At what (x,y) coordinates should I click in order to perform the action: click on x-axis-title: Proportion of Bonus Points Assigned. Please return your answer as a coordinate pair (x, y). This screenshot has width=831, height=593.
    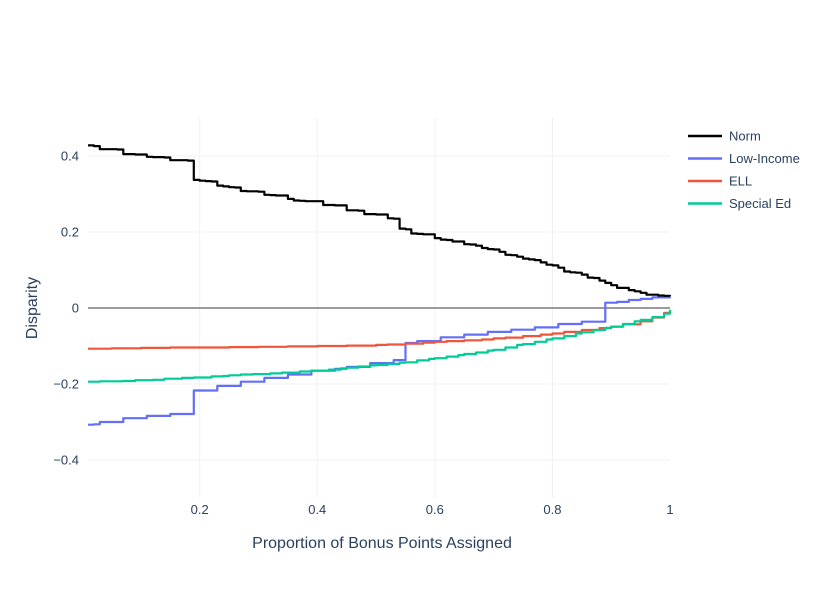
    Looking at the image, I should click on (382, 543).